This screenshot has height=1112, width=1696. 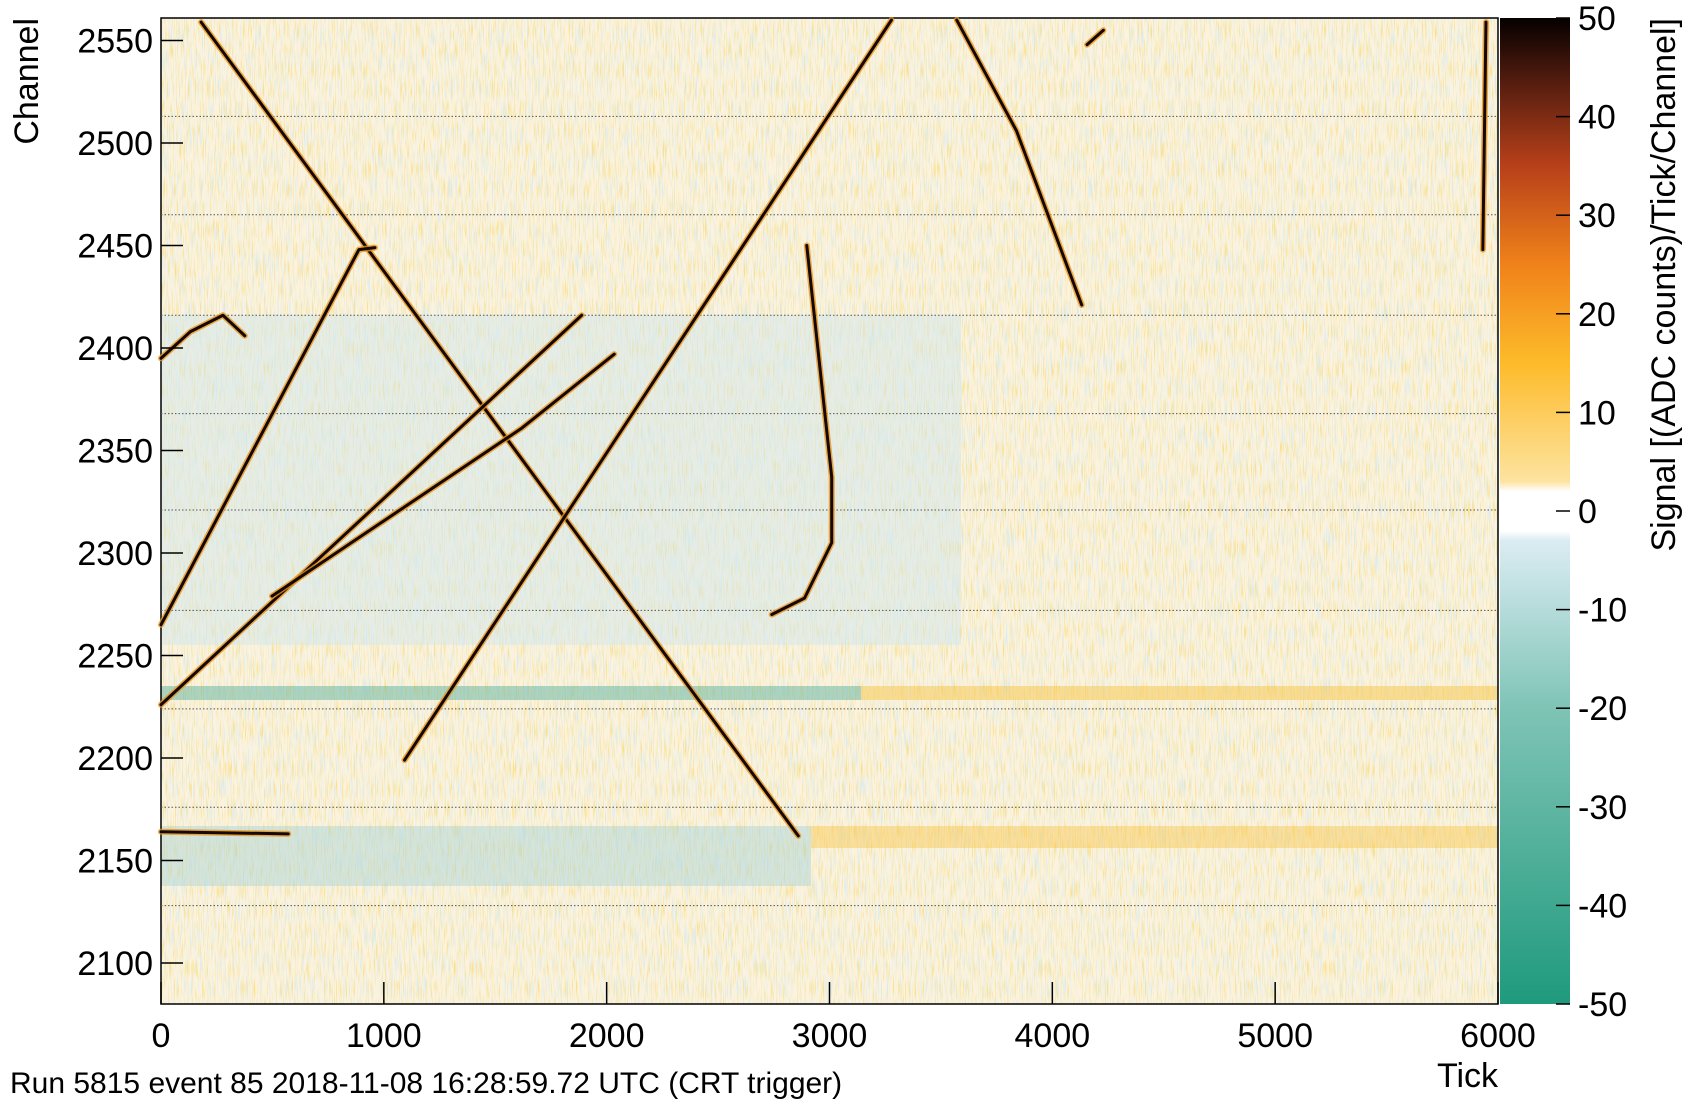 I want to click on colorbar-tick-label: -20, so click(x=1602, y=709).